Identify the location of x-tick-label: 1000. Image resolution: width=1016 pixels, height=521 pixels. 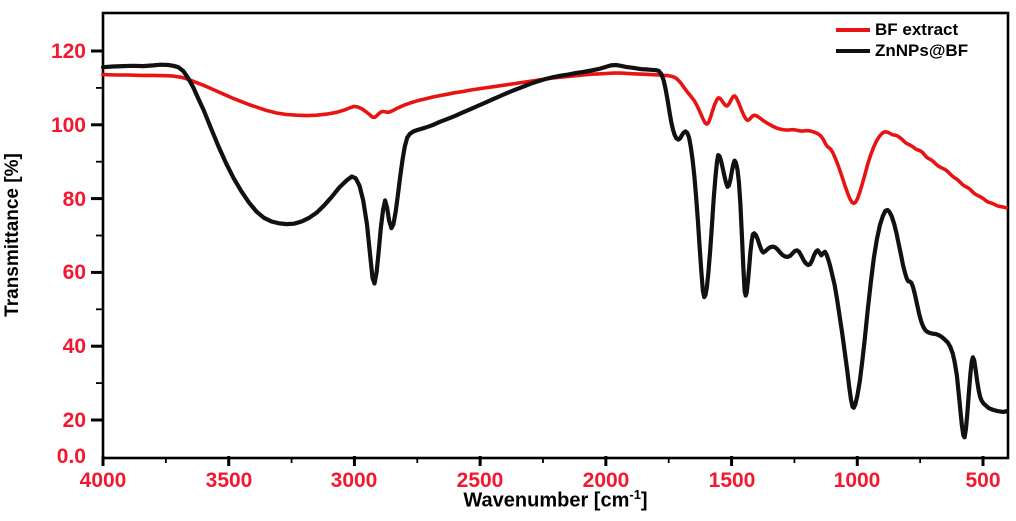
(857, 480).